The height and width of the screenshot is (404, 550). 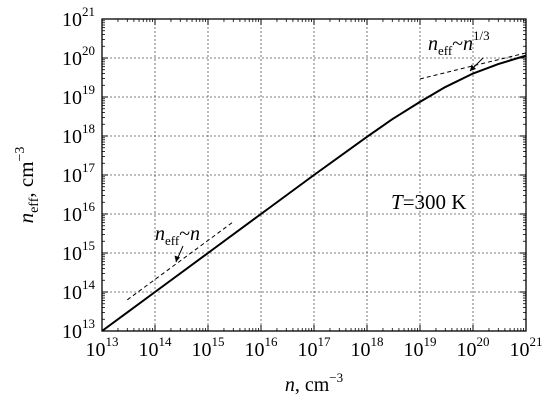 What do you see at coordinates (79, 290) in the screenshot?
I see `y-tick-label: 1014` at bounding box center [79, 290].